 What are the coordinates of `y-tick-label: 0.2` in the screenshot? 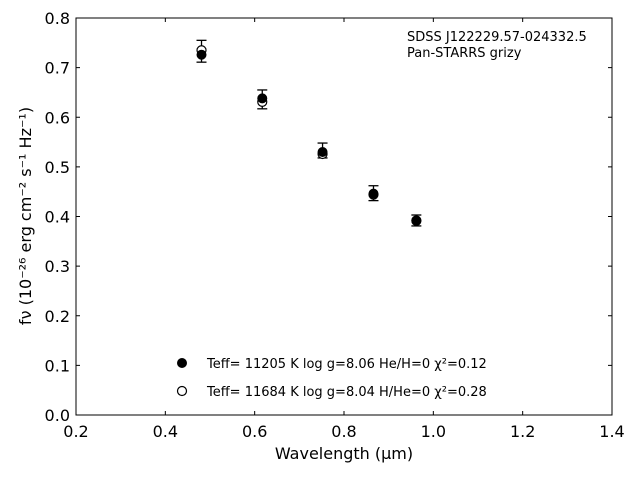 It's located at (57, 316).